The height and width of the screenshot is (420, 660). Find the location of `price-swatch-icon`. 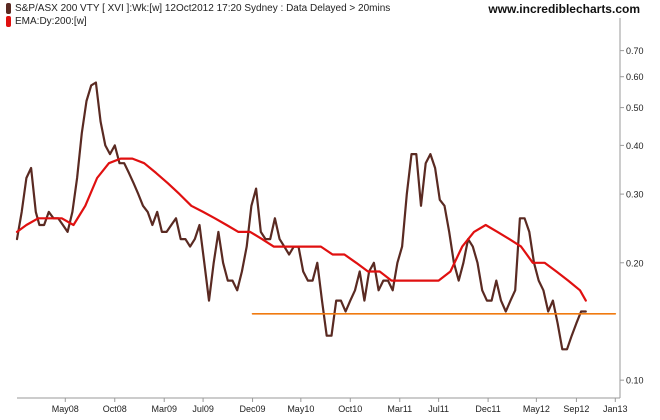

price-swatch-icon is located at coordinates (8, 8).